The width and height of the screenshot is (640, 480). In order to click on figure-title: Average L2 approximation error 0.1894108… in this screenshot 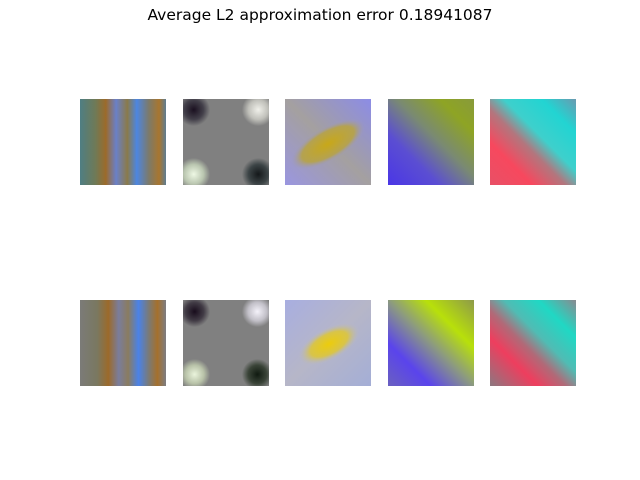, I will do `click(320, 15)`.